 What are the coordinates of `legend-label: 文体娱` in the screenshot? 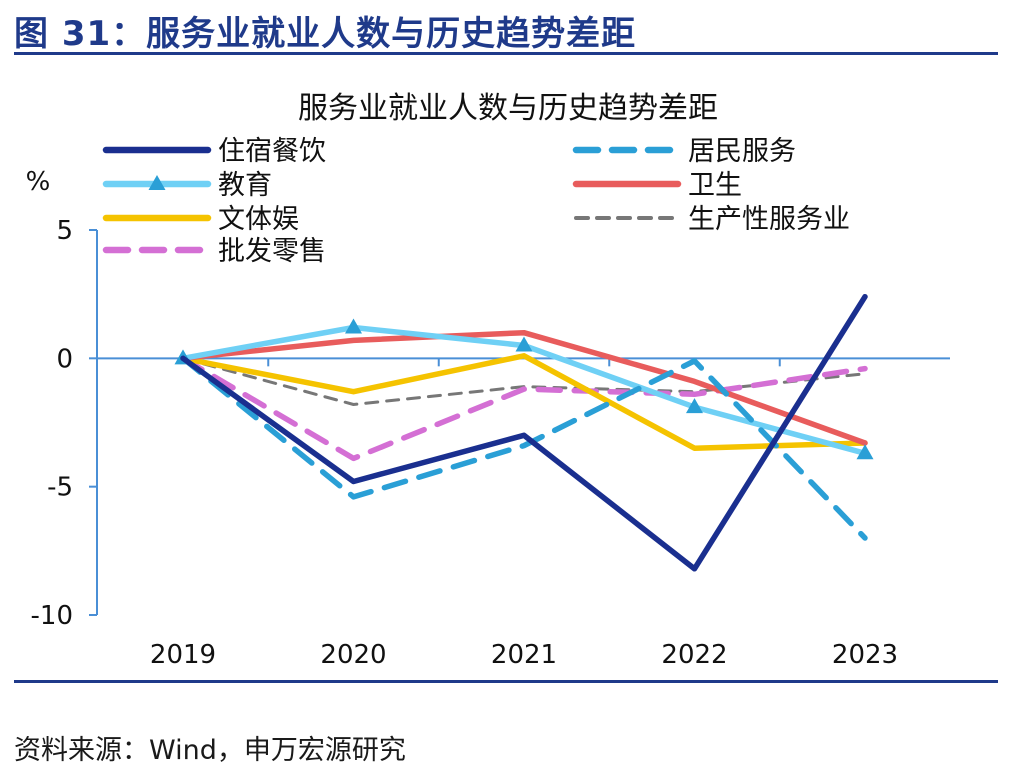 It's located at (258, 219).